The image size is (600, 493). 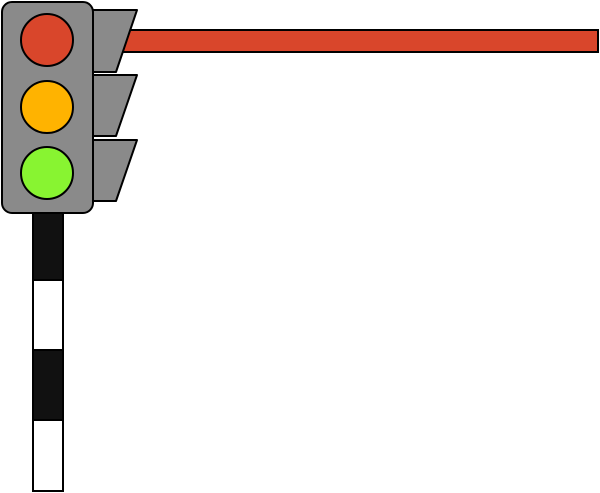 What do you see at coordinates (47, 40) in the screenshot?
I see `red-light` at bounding box center [47, 40].